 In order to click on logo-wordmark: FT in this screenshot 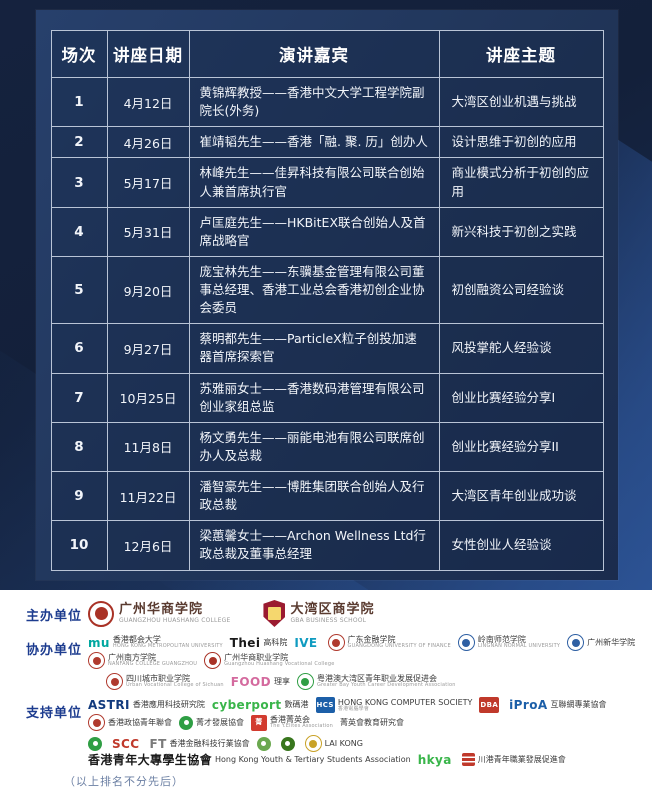, I will do `click(158, 743)`.